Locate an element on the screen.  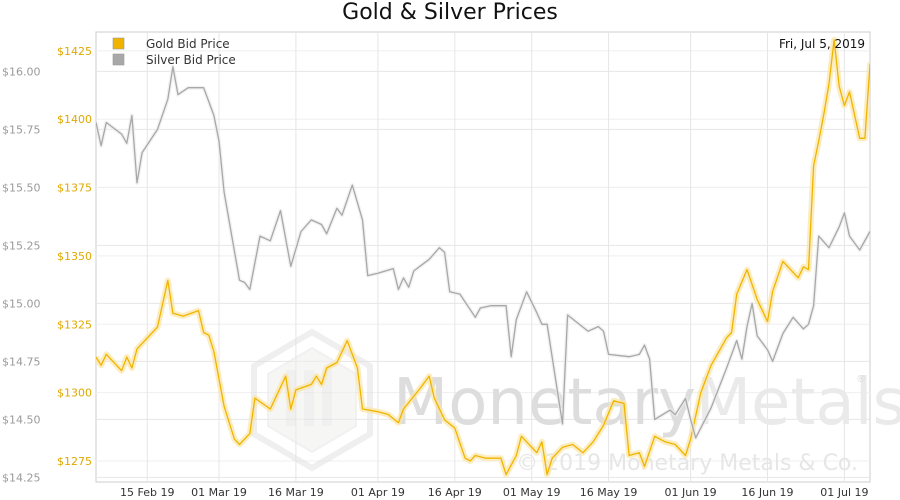
y-tick-gold-4: $1375 is located at coordinates (74, 188).